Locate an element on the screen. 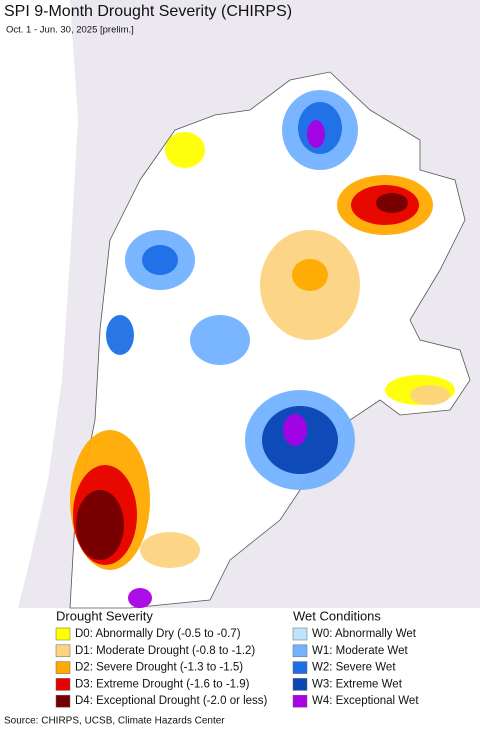 The width and height of the screenshot is (480, 735). subtitle: Oct. 1 - Jun. 30, 2025 [prelim.] is located at coordinates (70, 30).